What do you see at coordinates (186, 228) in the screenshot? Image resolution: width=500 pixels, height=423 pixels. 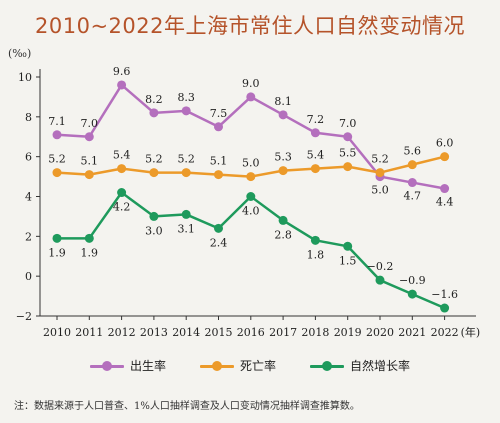 I see `data-label-natural-growth-rate: 3.1` at bounding box center [186, 228].